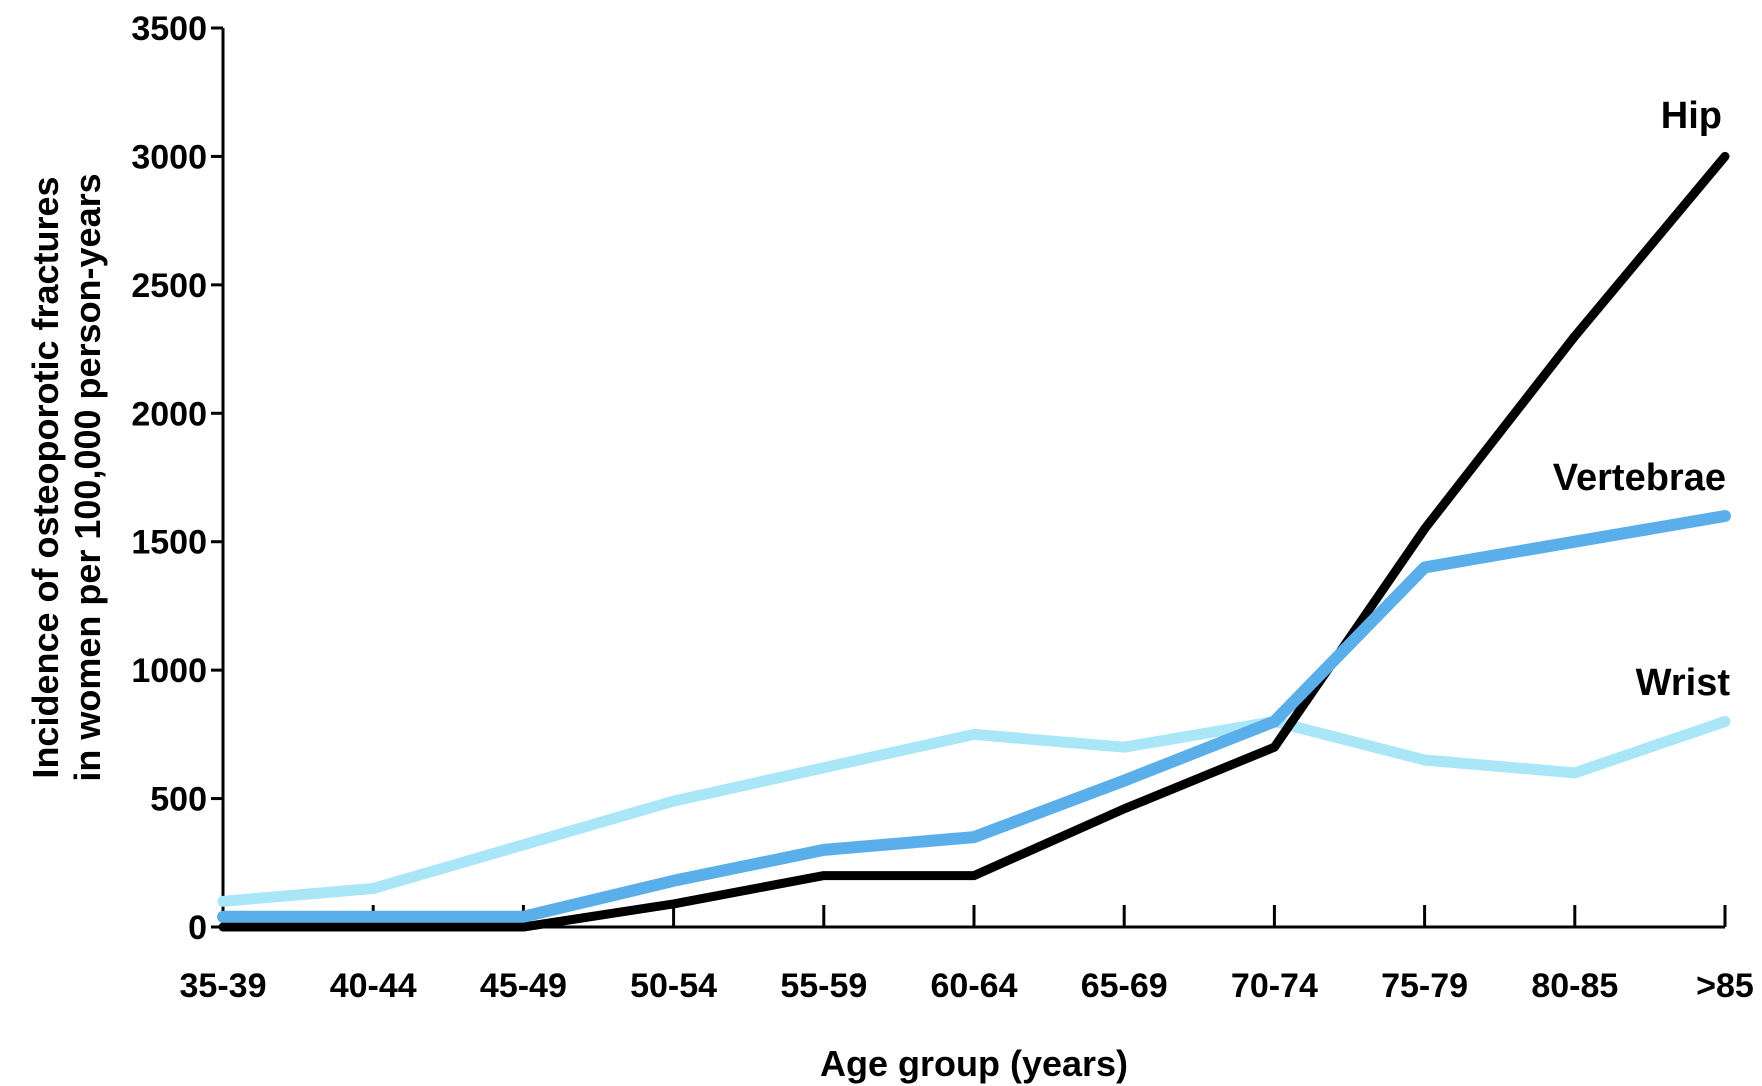  I want to click on series-label-vertebrae: Vertebrae, so click(1639, 478).